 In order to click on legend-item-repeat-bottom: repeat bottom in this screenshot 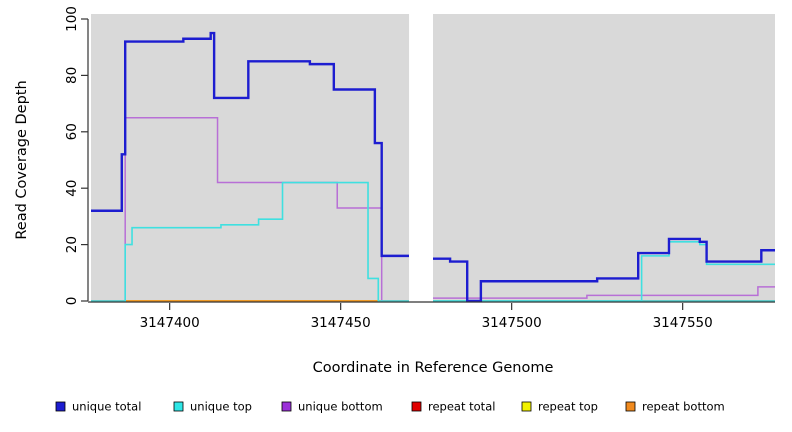, I will do `click(675, 407)`.